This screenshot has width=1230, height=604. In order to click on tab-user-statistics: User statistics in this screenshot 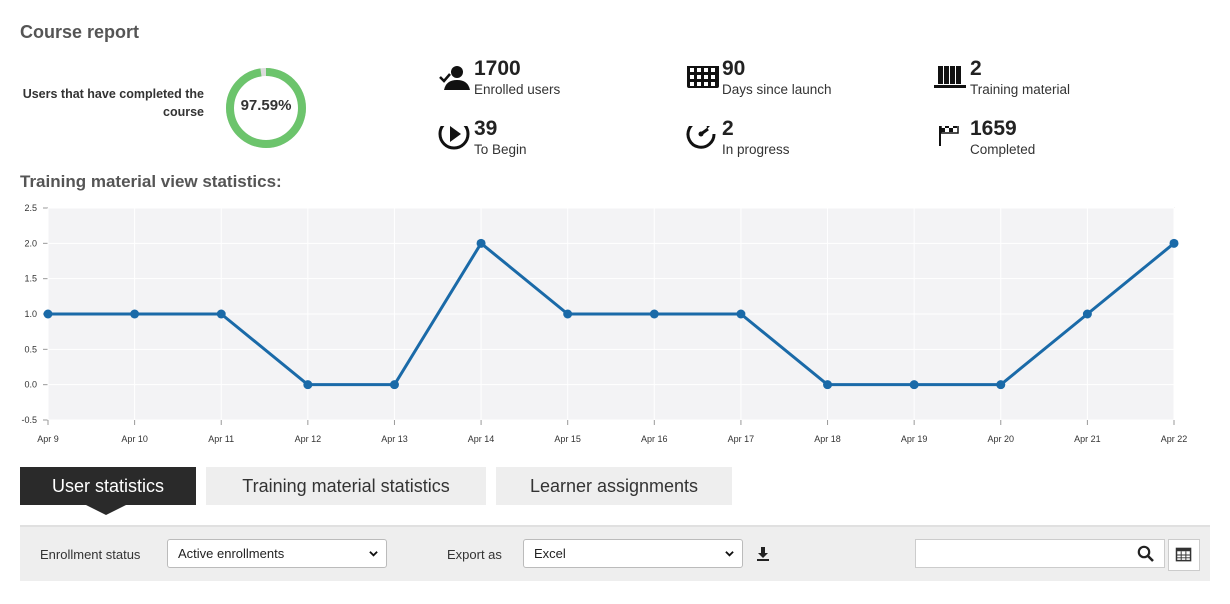, I will do `click(108, 486)`.